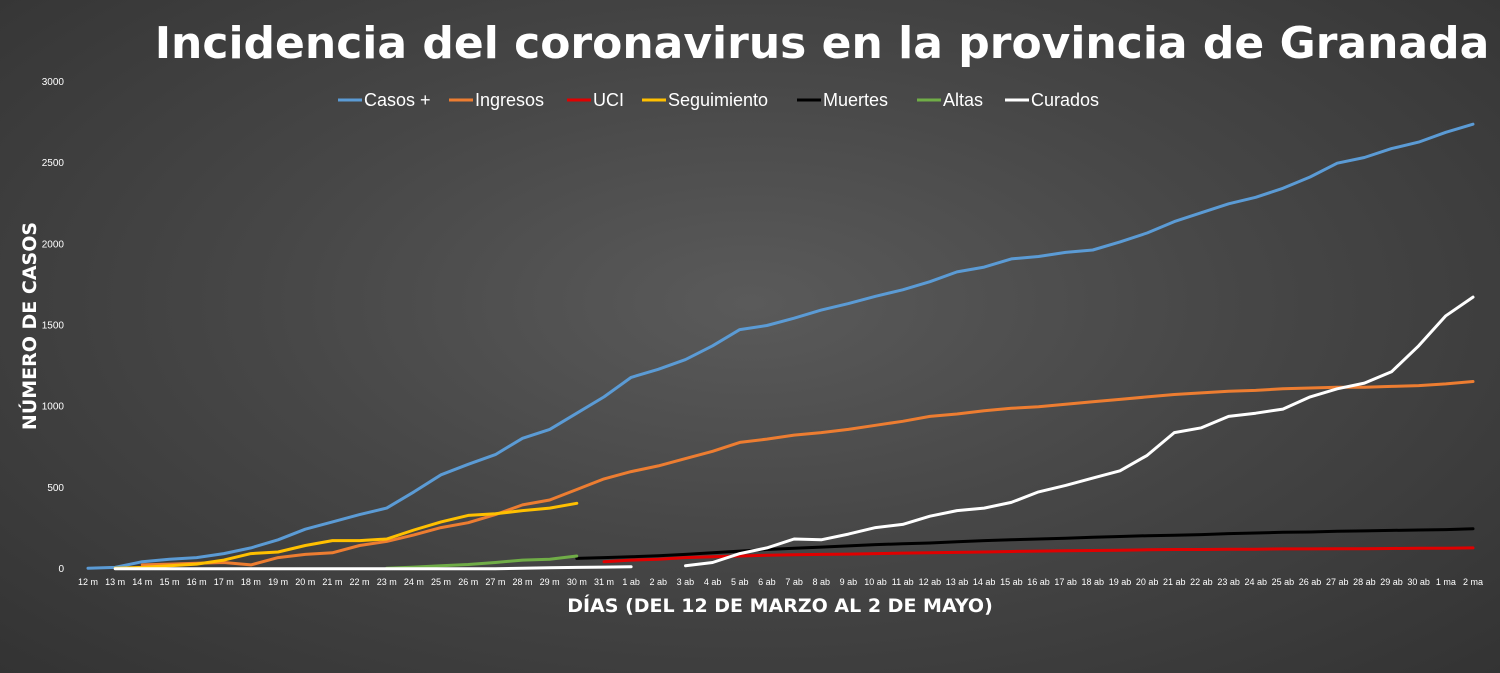 Image resolution: width=1500 pixels, height=673 pixels. Describe the element at coordinates (397, 100) in the screenshot. I see `legend-label-casos: Casos +` at that location.